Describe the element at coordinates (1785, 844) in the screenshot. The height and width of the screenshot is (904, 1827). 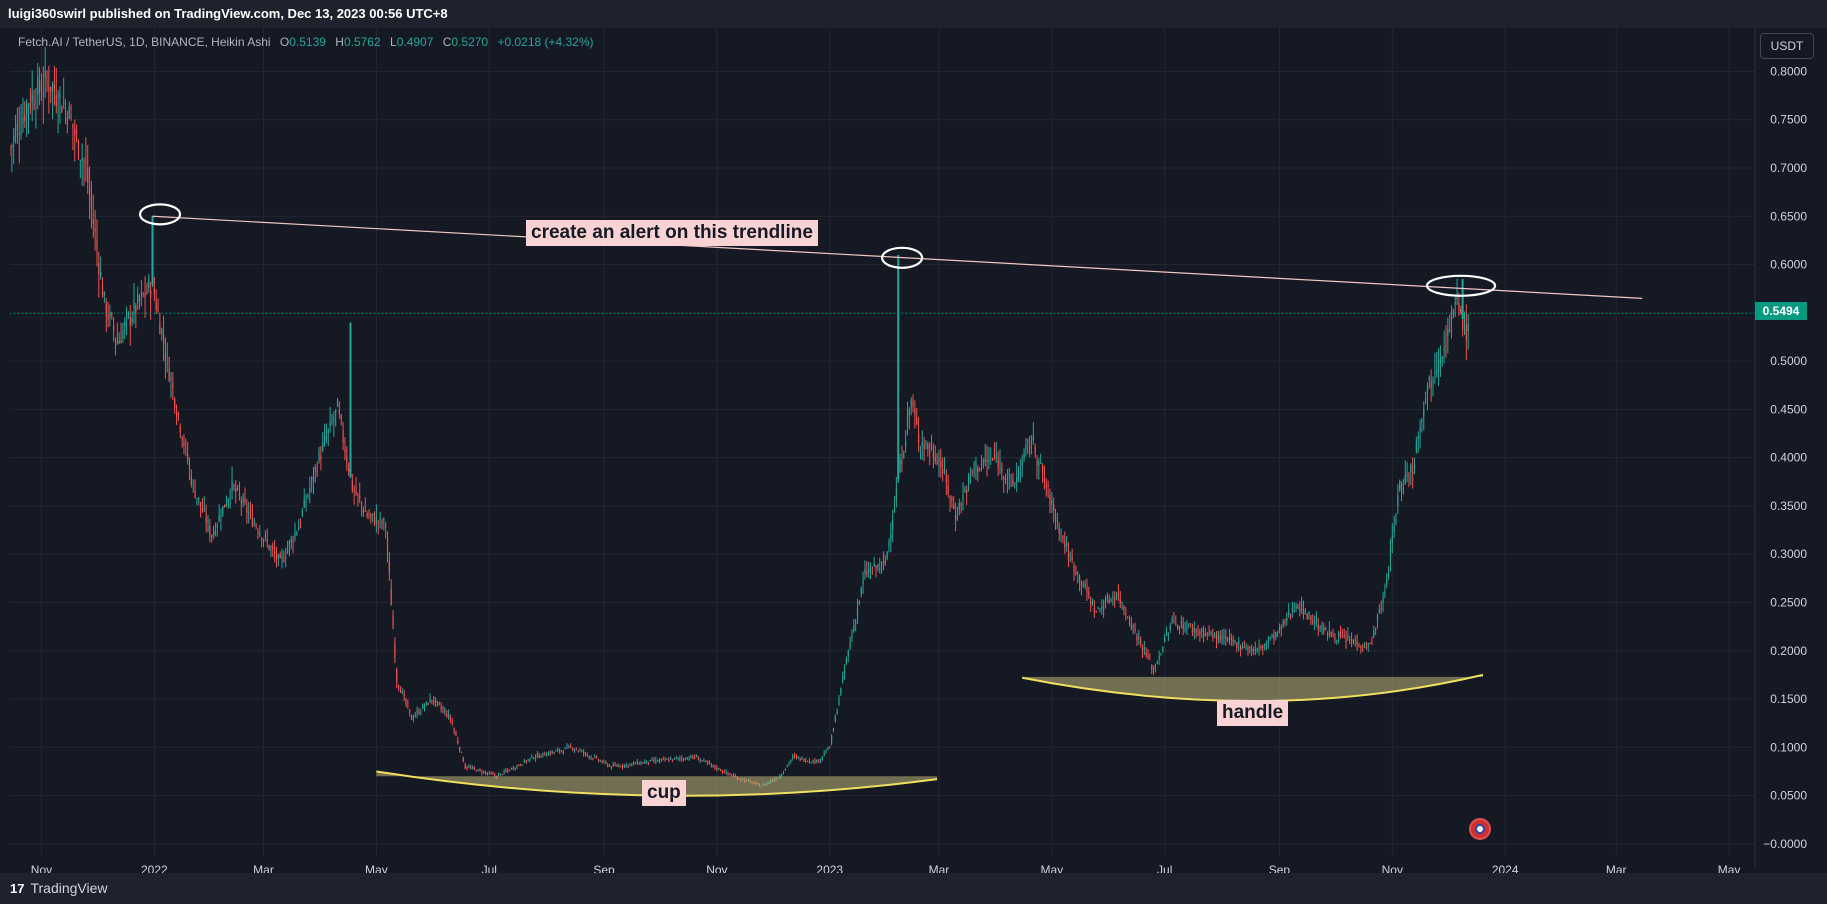
I see `y-tick-label: −0.0000` at that location.